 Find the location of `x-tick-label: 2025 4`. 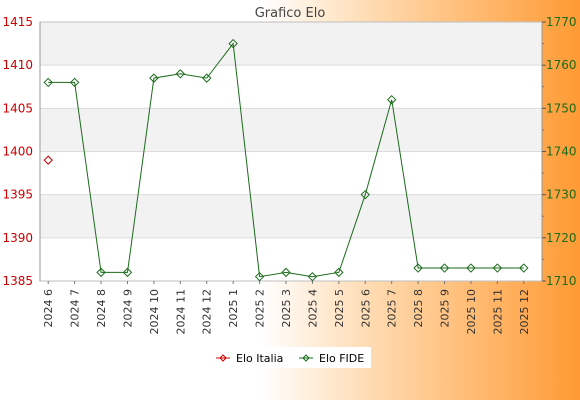

x-tick-label: 2025 4 is located at coordinates (312, 308).